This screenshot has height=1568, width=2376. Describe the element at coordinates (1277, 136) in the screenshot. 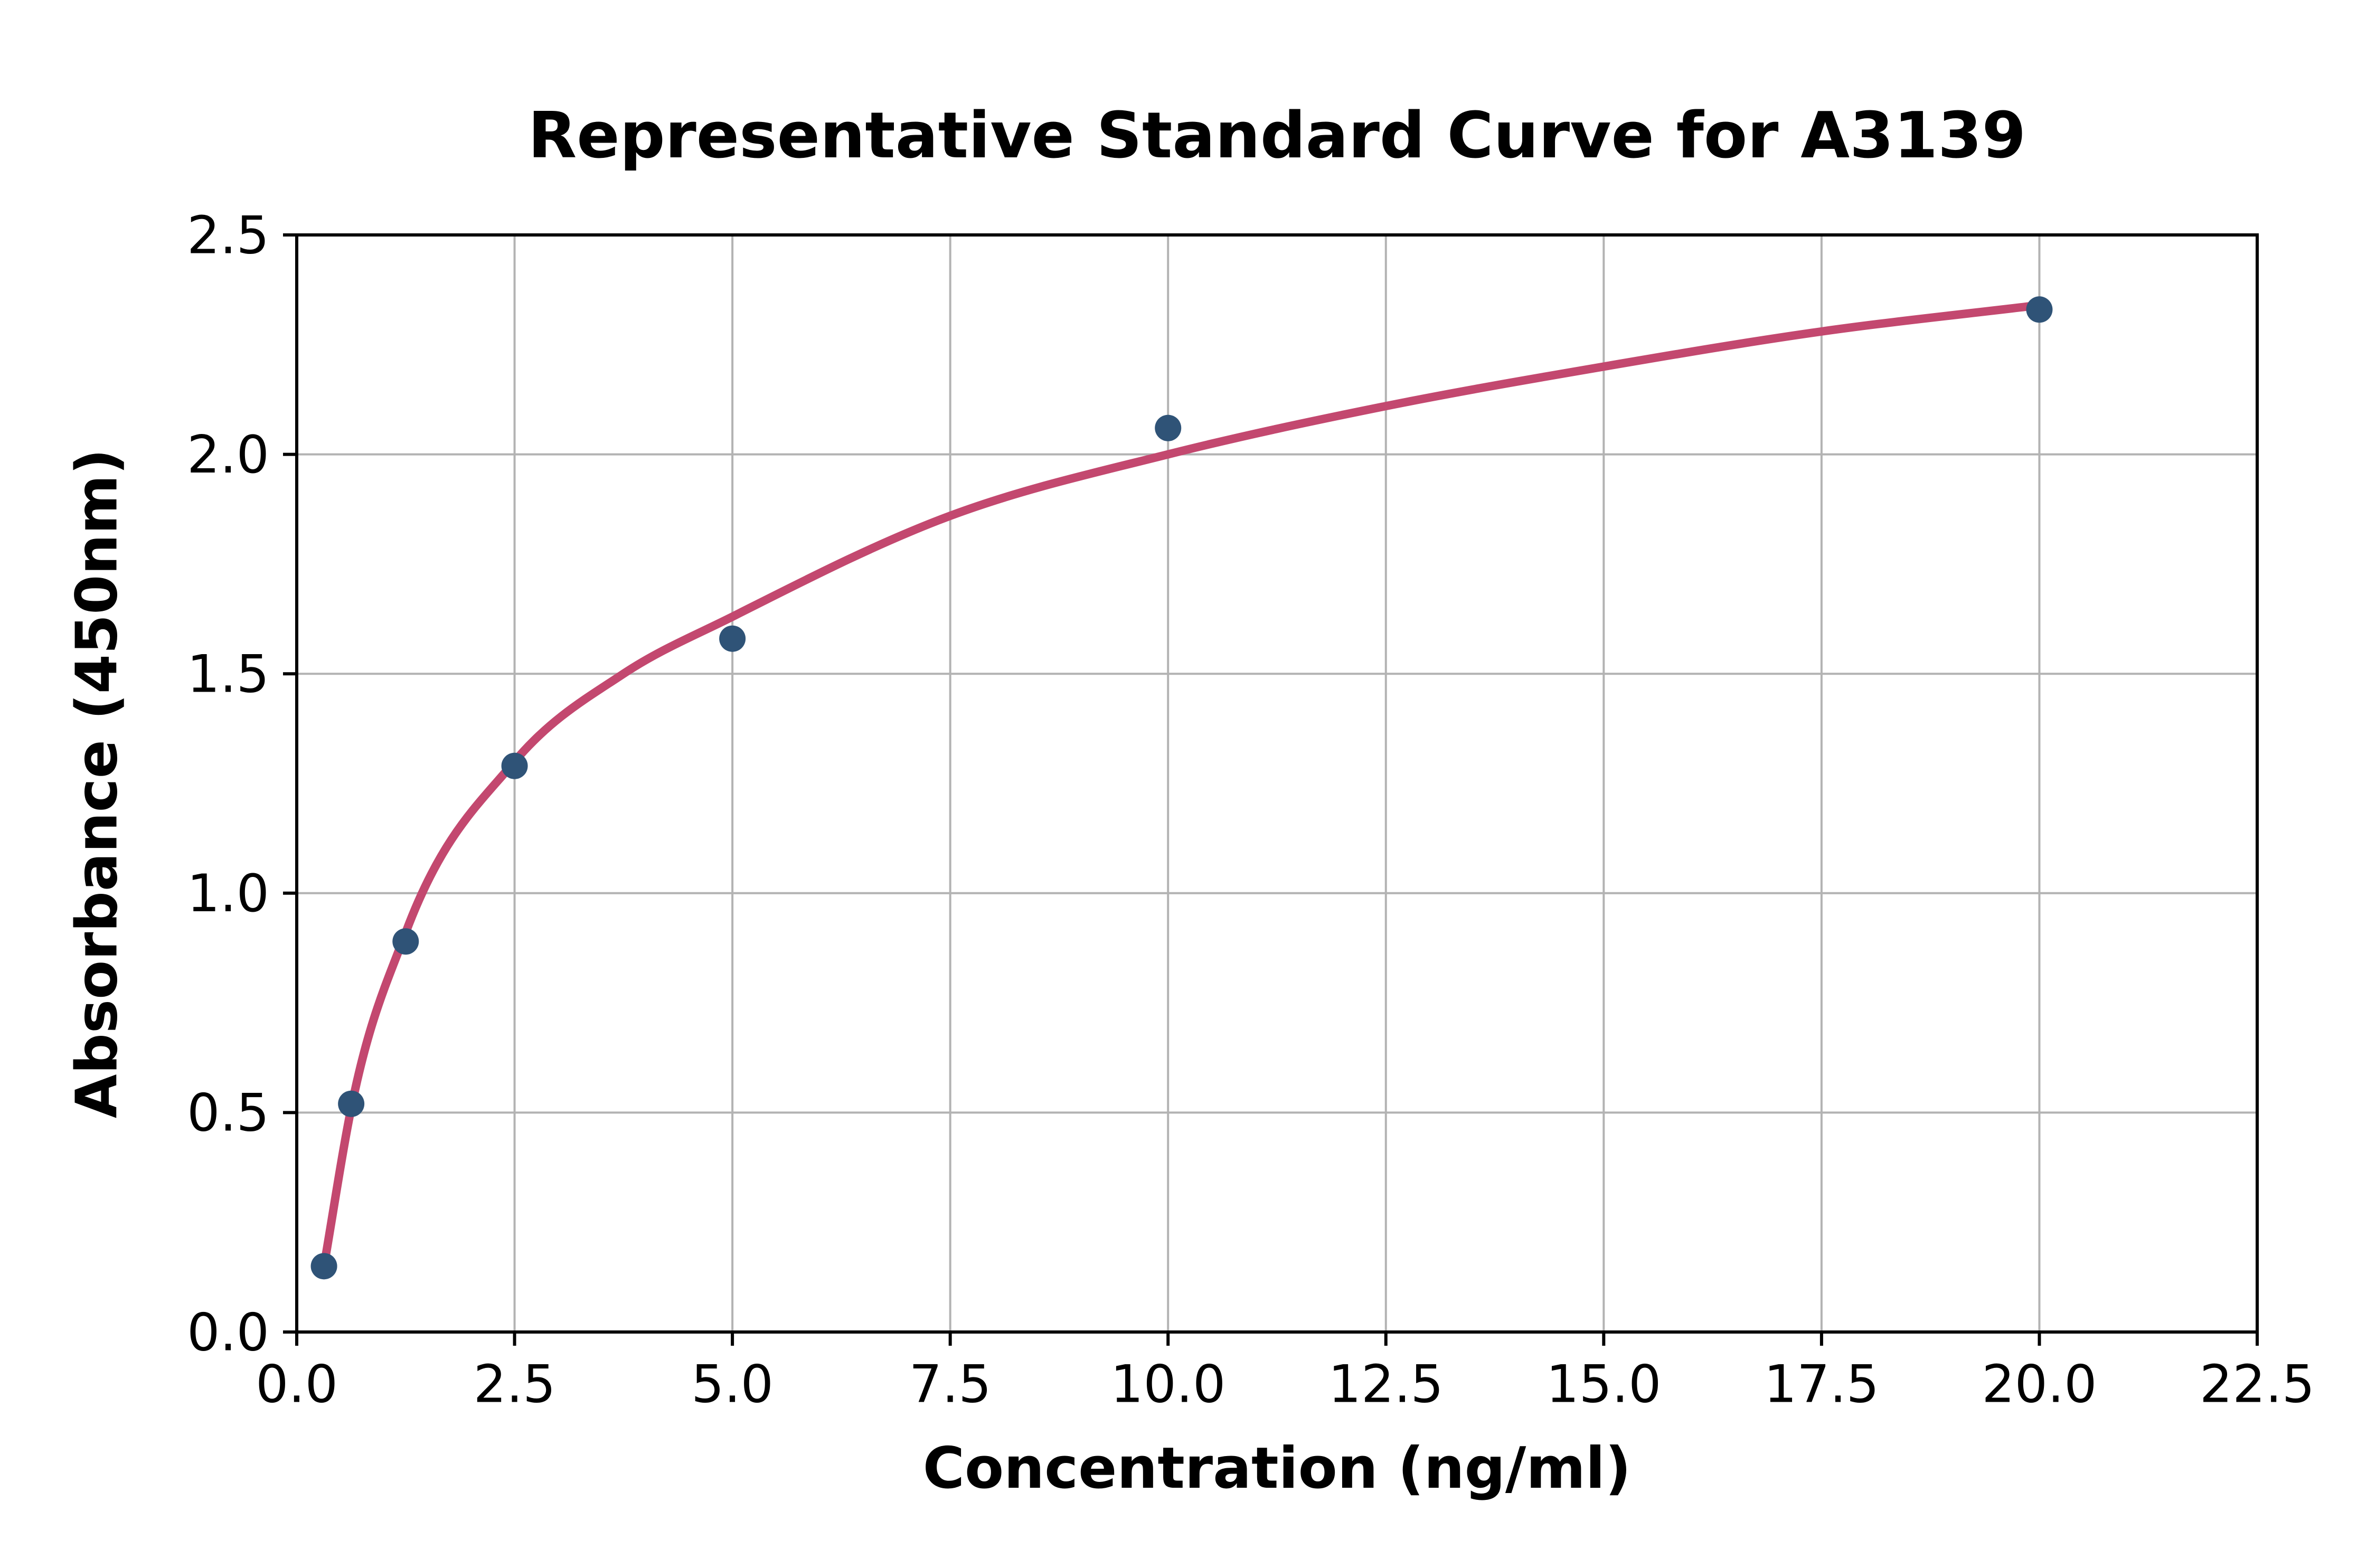

I see `chart-title: Representative Standard Curve for A3139` at that location.